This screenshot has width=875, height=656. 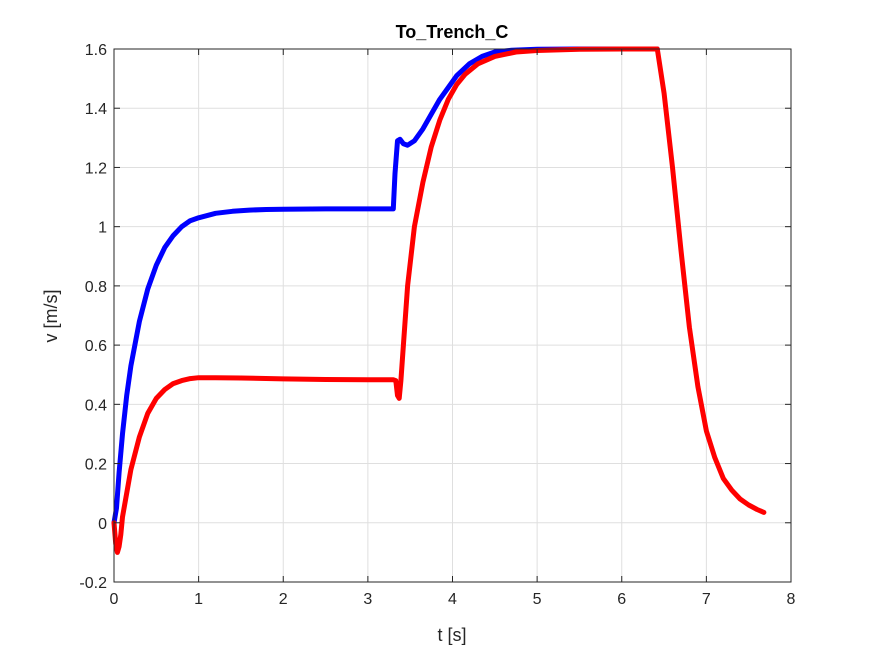 I want to click on x-tick-label: 5, so click(x=537, y=599).